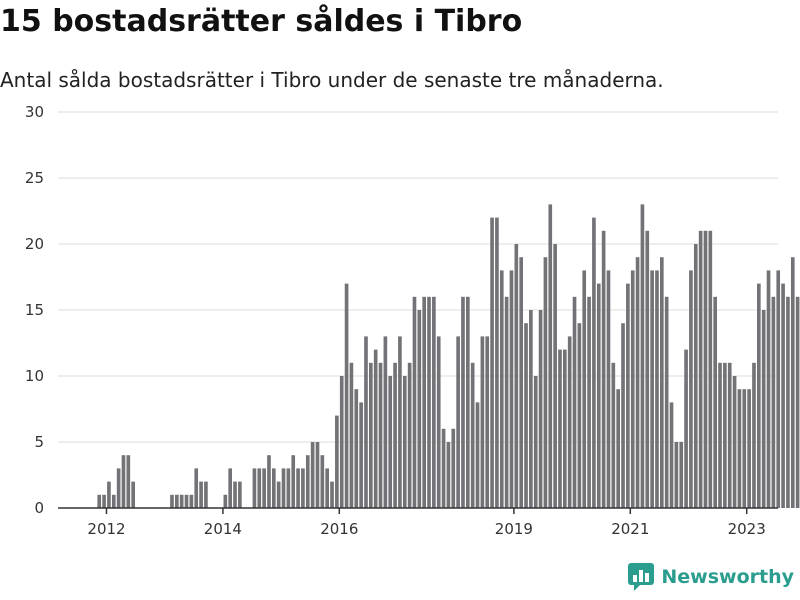  Describe the element at coordinates (34, 376) in the screenshot. I see `y-tick-label: 10` at that location.